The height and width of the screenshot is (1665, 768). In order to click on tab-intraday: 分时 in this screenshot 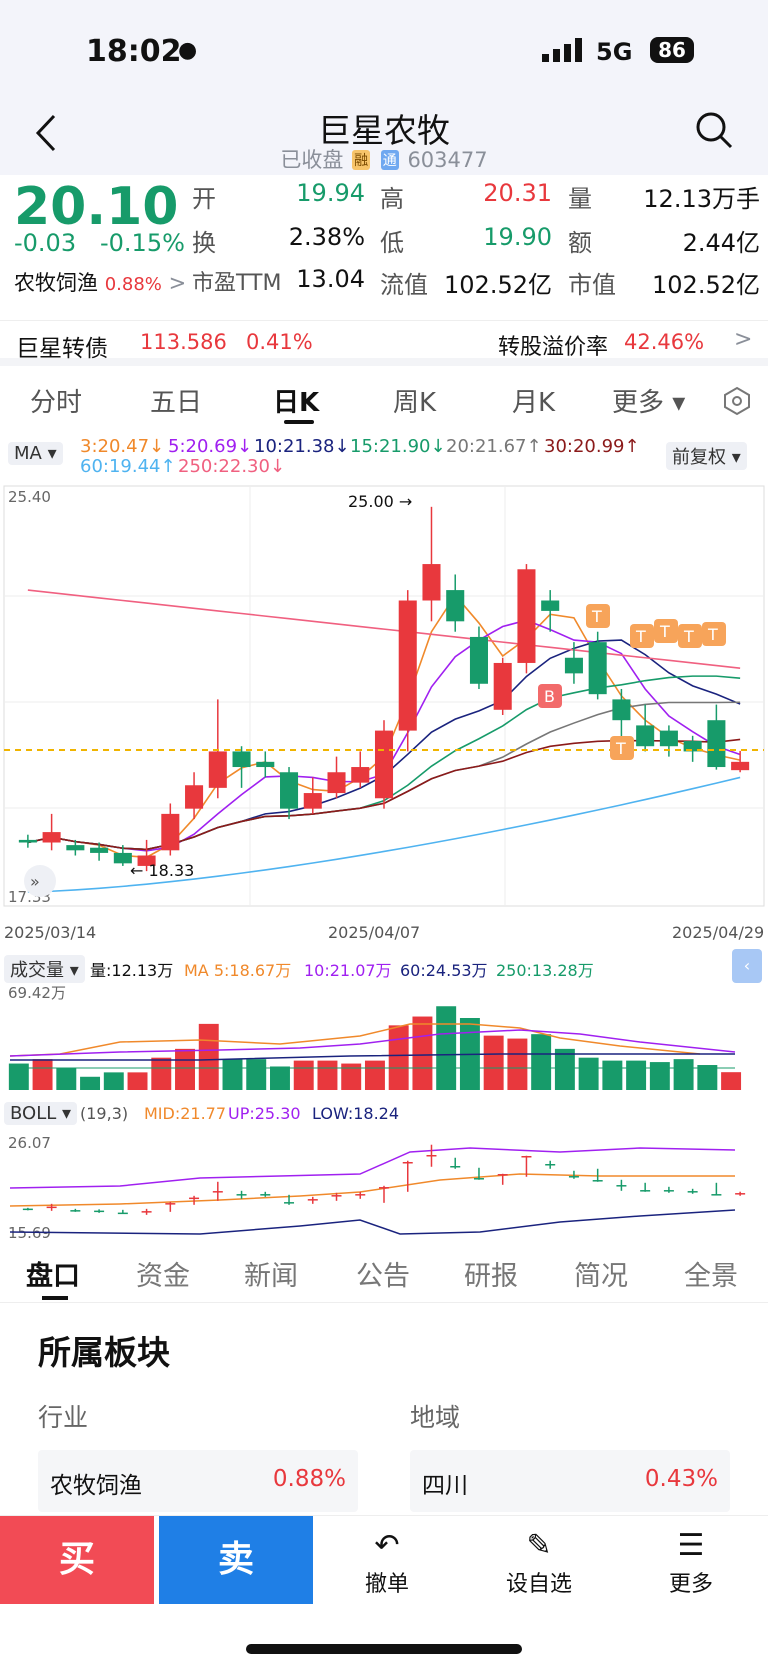, I will do `click(56, 403)`.